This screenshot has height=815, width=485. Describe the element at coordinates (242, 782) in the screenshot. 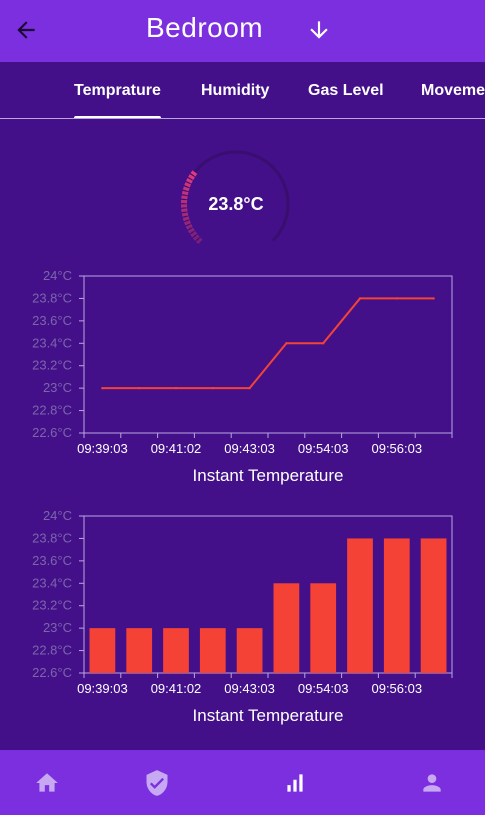

I see `bottom-navigation` at that location.